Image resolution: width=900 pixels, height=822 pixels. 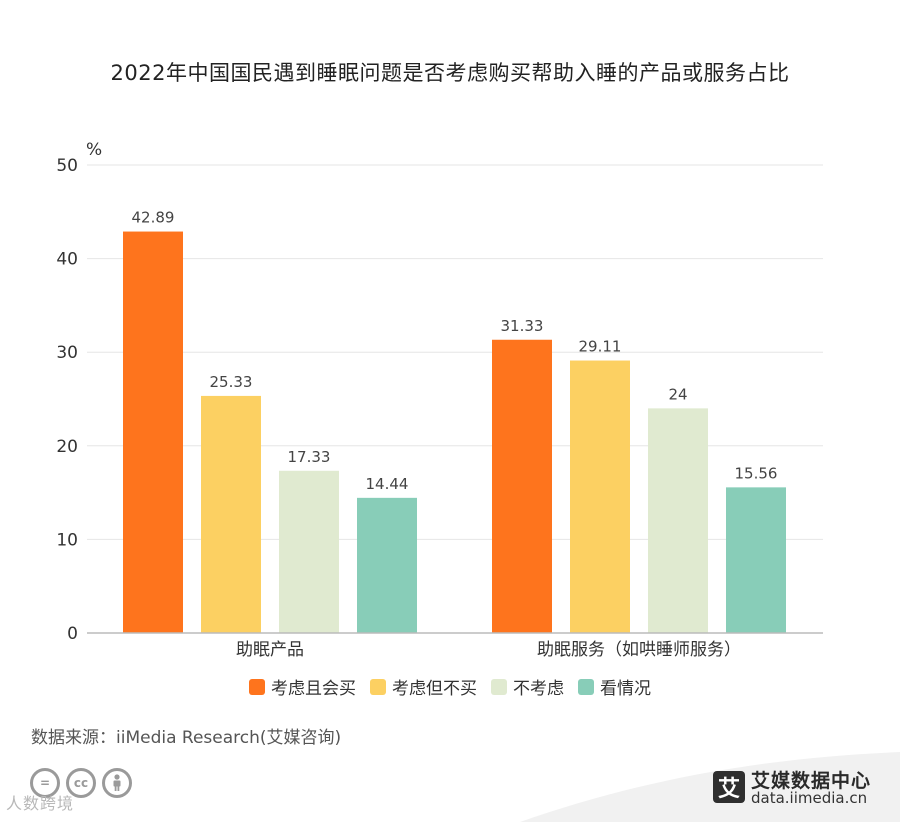 I want to click on license-icons: = cc, so click(x=81, y=783).